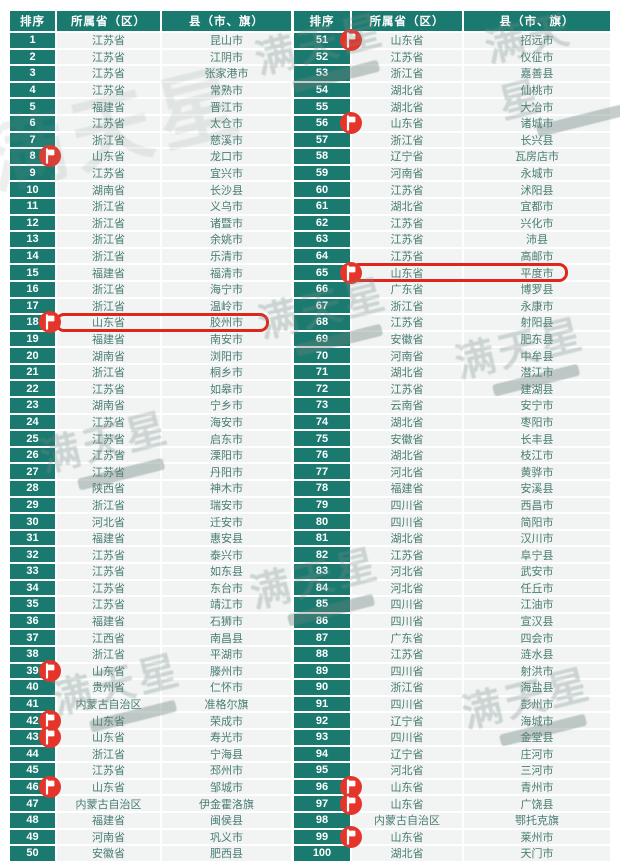  I want to click on county-cell: 靖江市, so click(226, 604).